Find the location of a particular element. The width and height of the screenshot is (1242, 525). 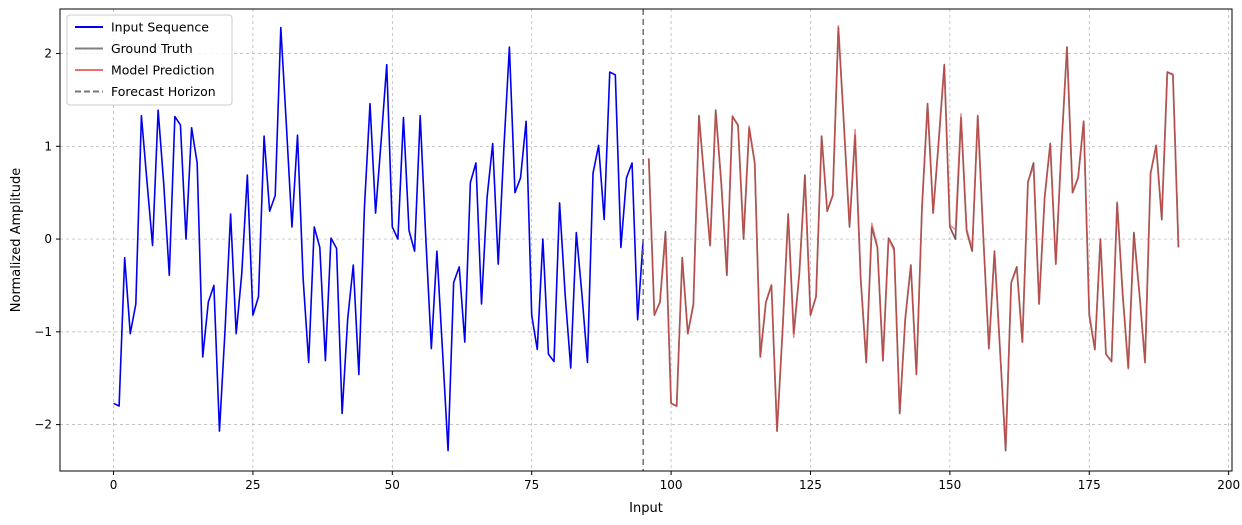

legend-label: Model Prediction is located at coordinates (163, 70).